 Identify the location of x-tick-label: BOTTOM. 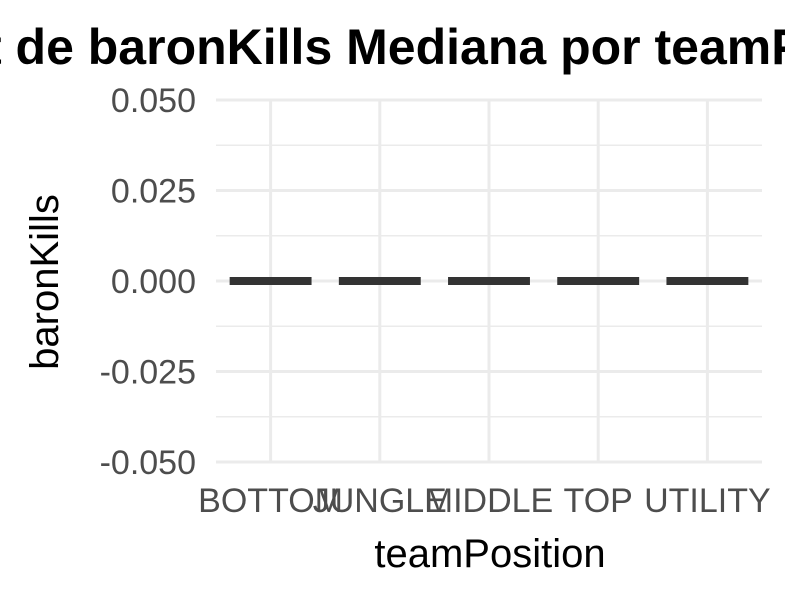
(270, 501).